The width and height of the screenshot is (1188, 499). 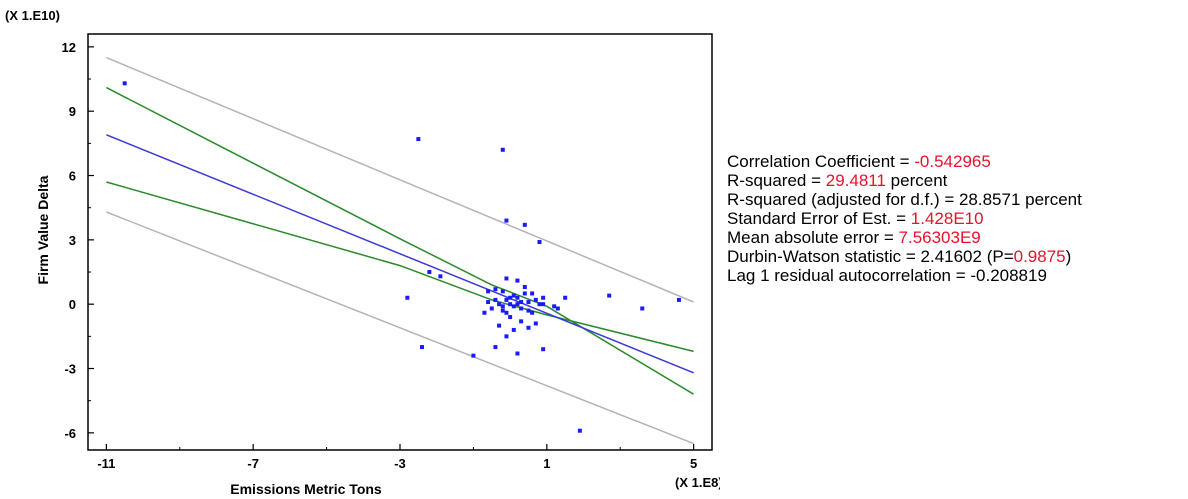 I want to click on y-axis-title: Firm Value Delta, so click(x=43, y=229).